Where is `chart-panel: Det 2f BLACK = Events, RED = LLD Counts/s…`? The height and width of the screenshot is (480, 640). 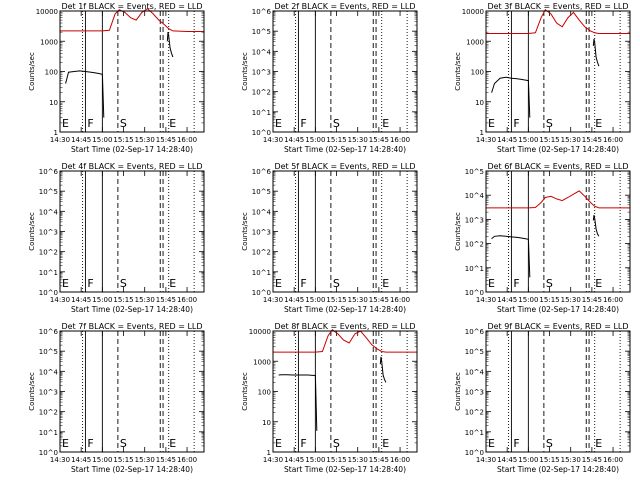 chart-panel: Det 2f BLACK = Events, RED = LLD Counts/s… is located at coordinates (329, 78).